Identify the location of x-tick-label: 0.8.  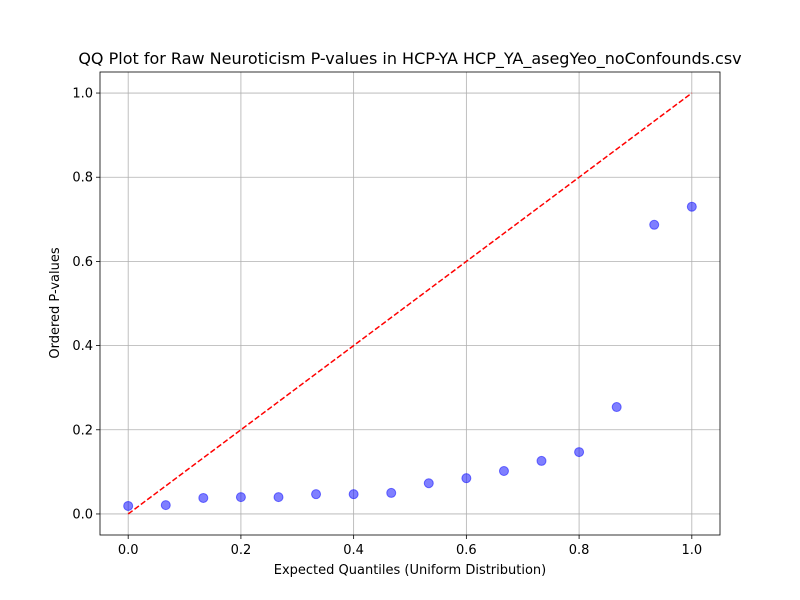
(579, 550).